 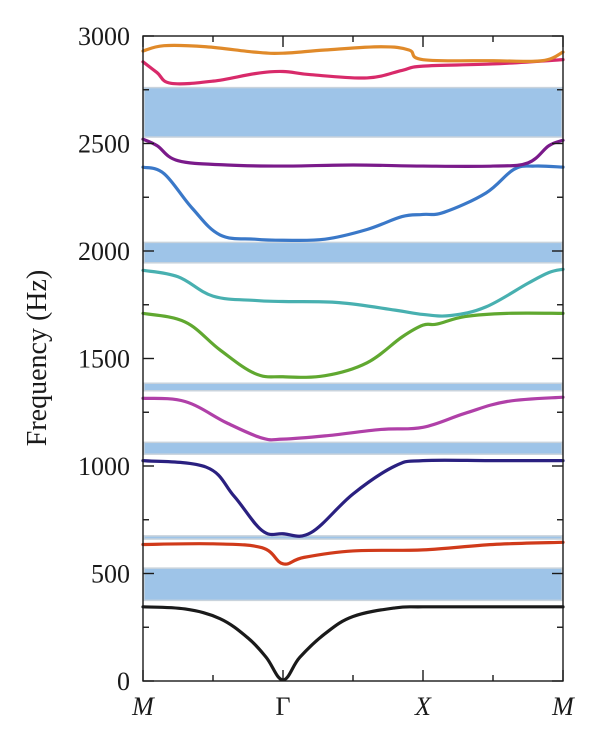 I want to click on y-tick-label-0: 0, so click(x=123, y=681).